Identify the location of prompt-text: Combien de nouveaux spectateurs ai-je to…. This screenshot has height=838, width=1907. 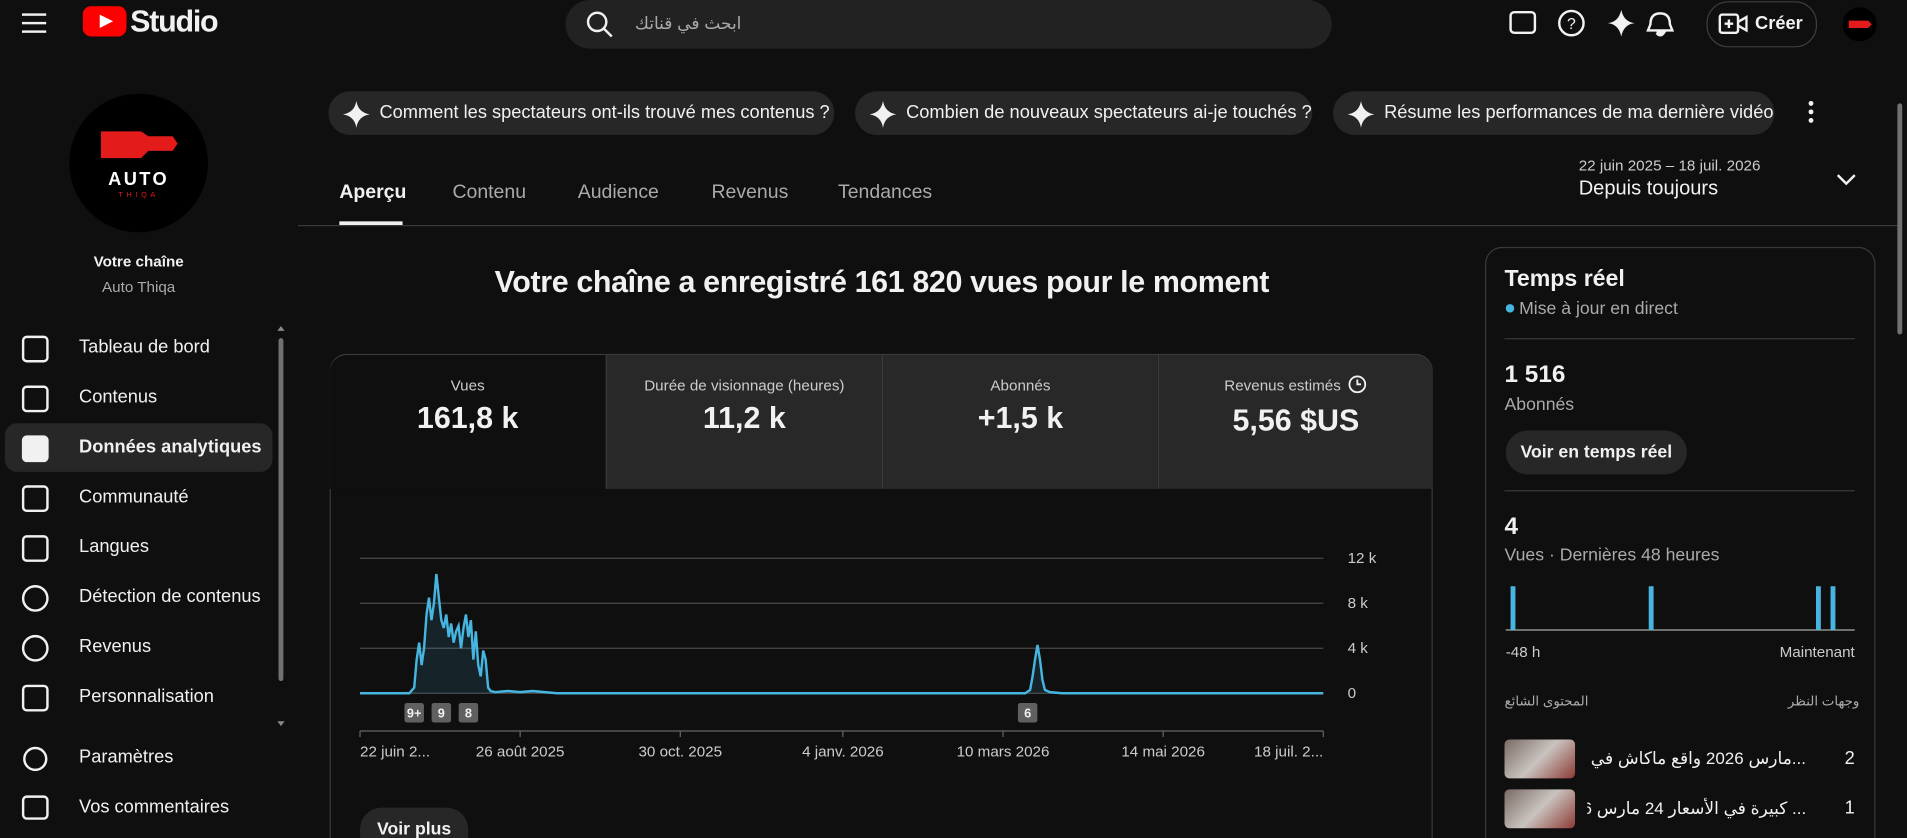
(1109, 112).